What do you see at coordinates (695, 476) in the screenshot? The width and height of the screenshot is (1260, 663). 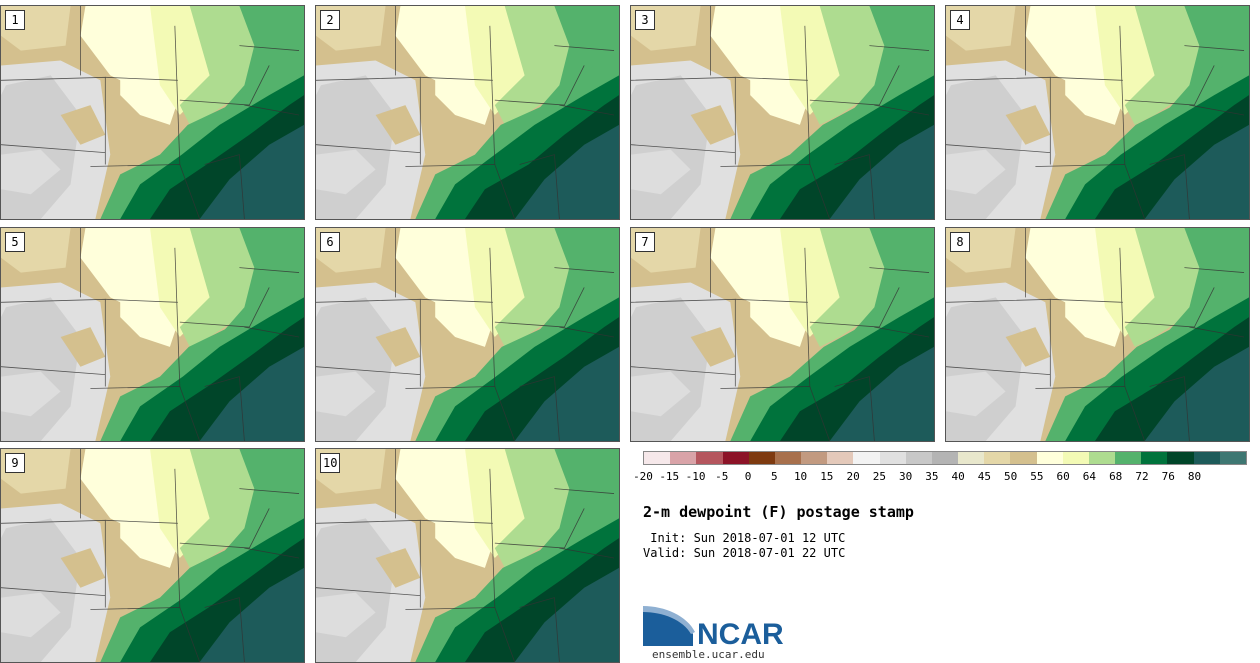 I see `colorbar-tick-label: -10` at bounding box center [695, 476].